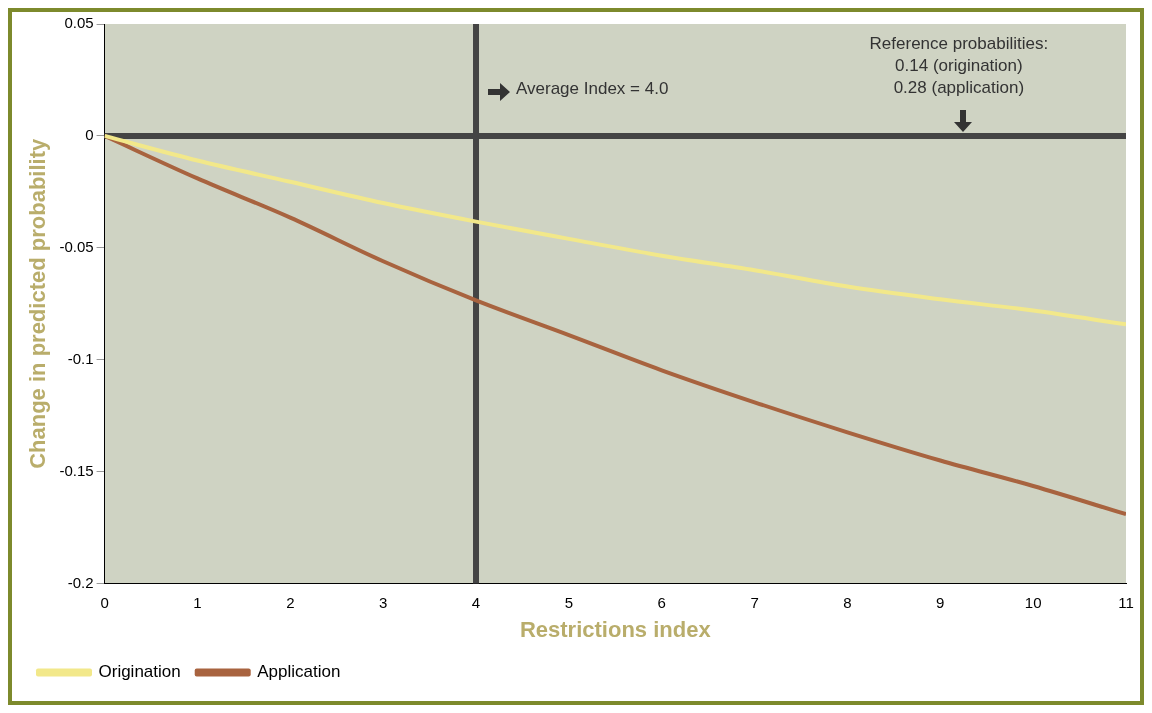  I want to click on y-axis-title: Change in predicted probability, so click(38, 303).